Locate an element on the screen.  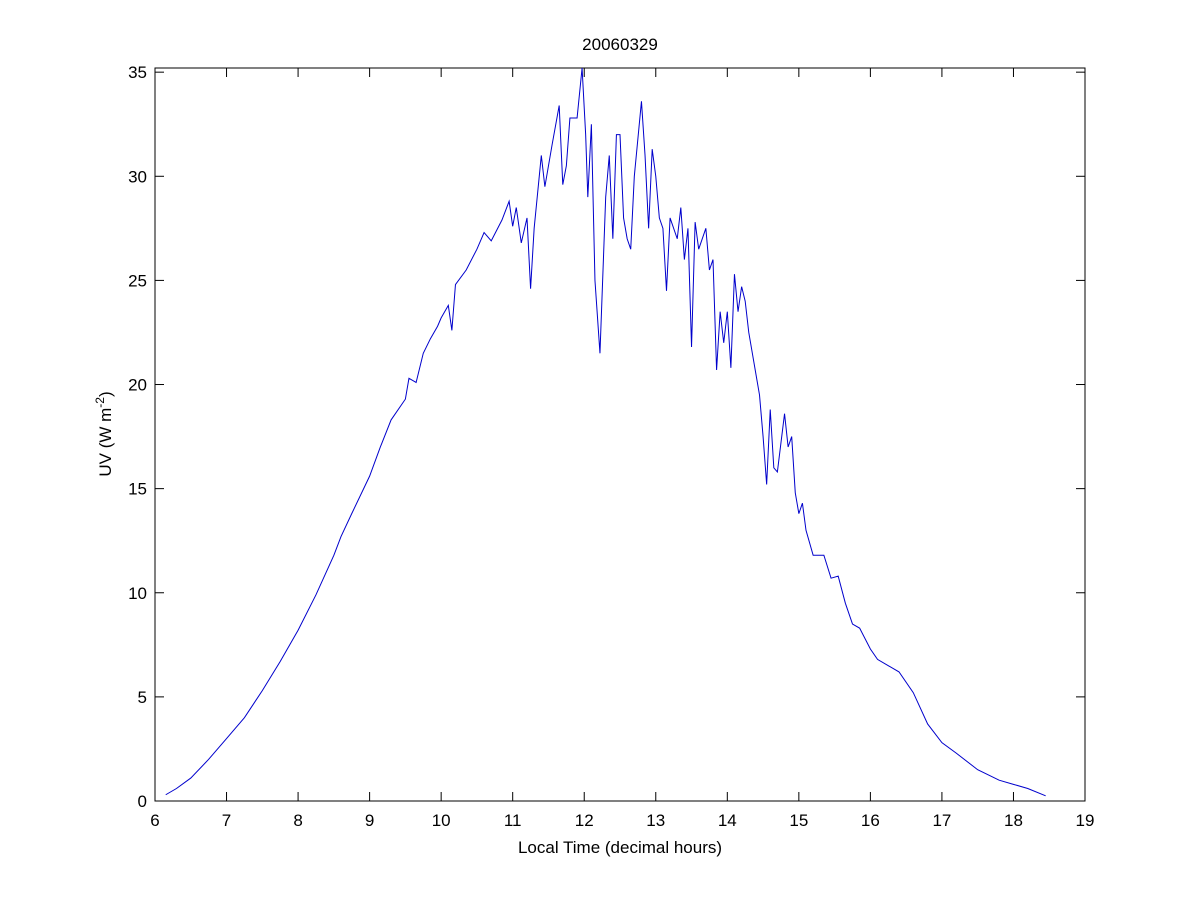
y-label-suffix: ) is located at coordinates (105, 394).